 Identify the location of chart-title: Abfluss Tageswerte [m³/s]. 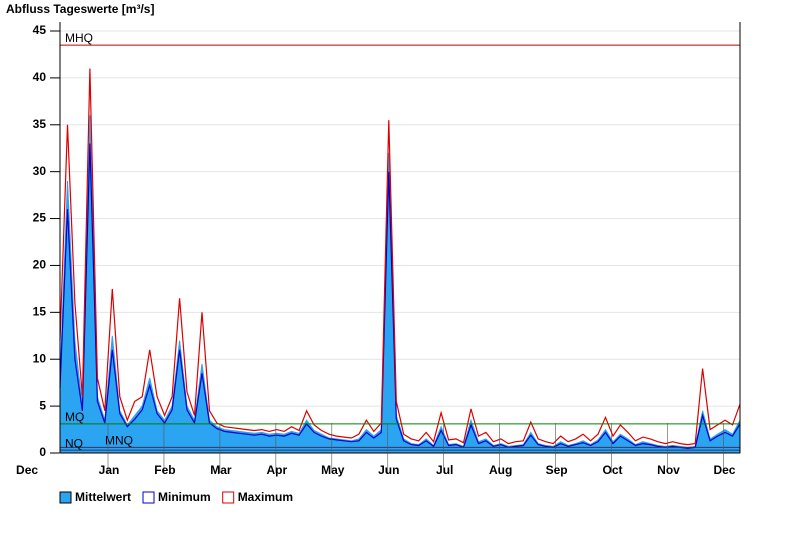
(80, 9).